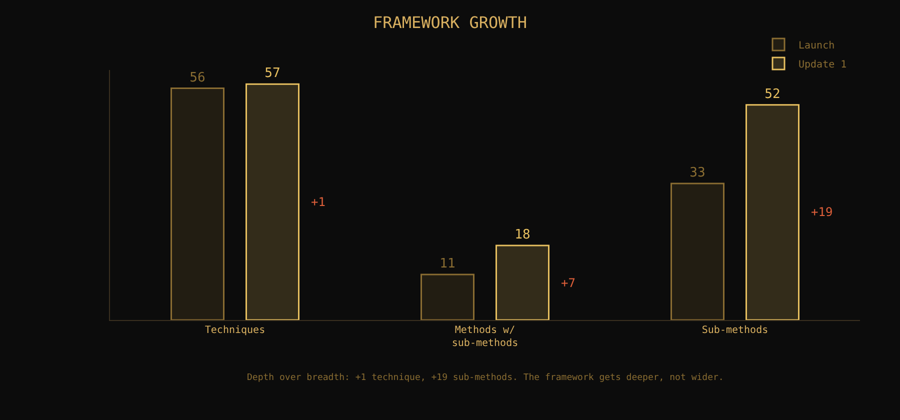  I want to click on data-label: 57, so click(272, 74).